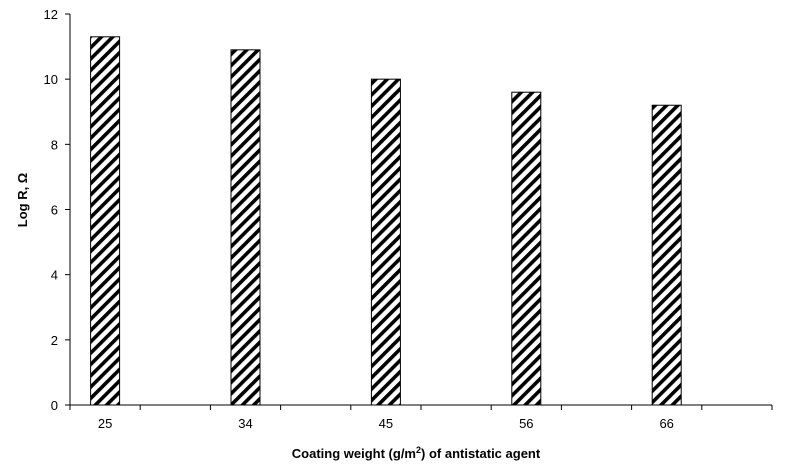 This screenshot has width=788, height=468. I want to click on y-axis-label: Log R, Ω, so click(22, 200).